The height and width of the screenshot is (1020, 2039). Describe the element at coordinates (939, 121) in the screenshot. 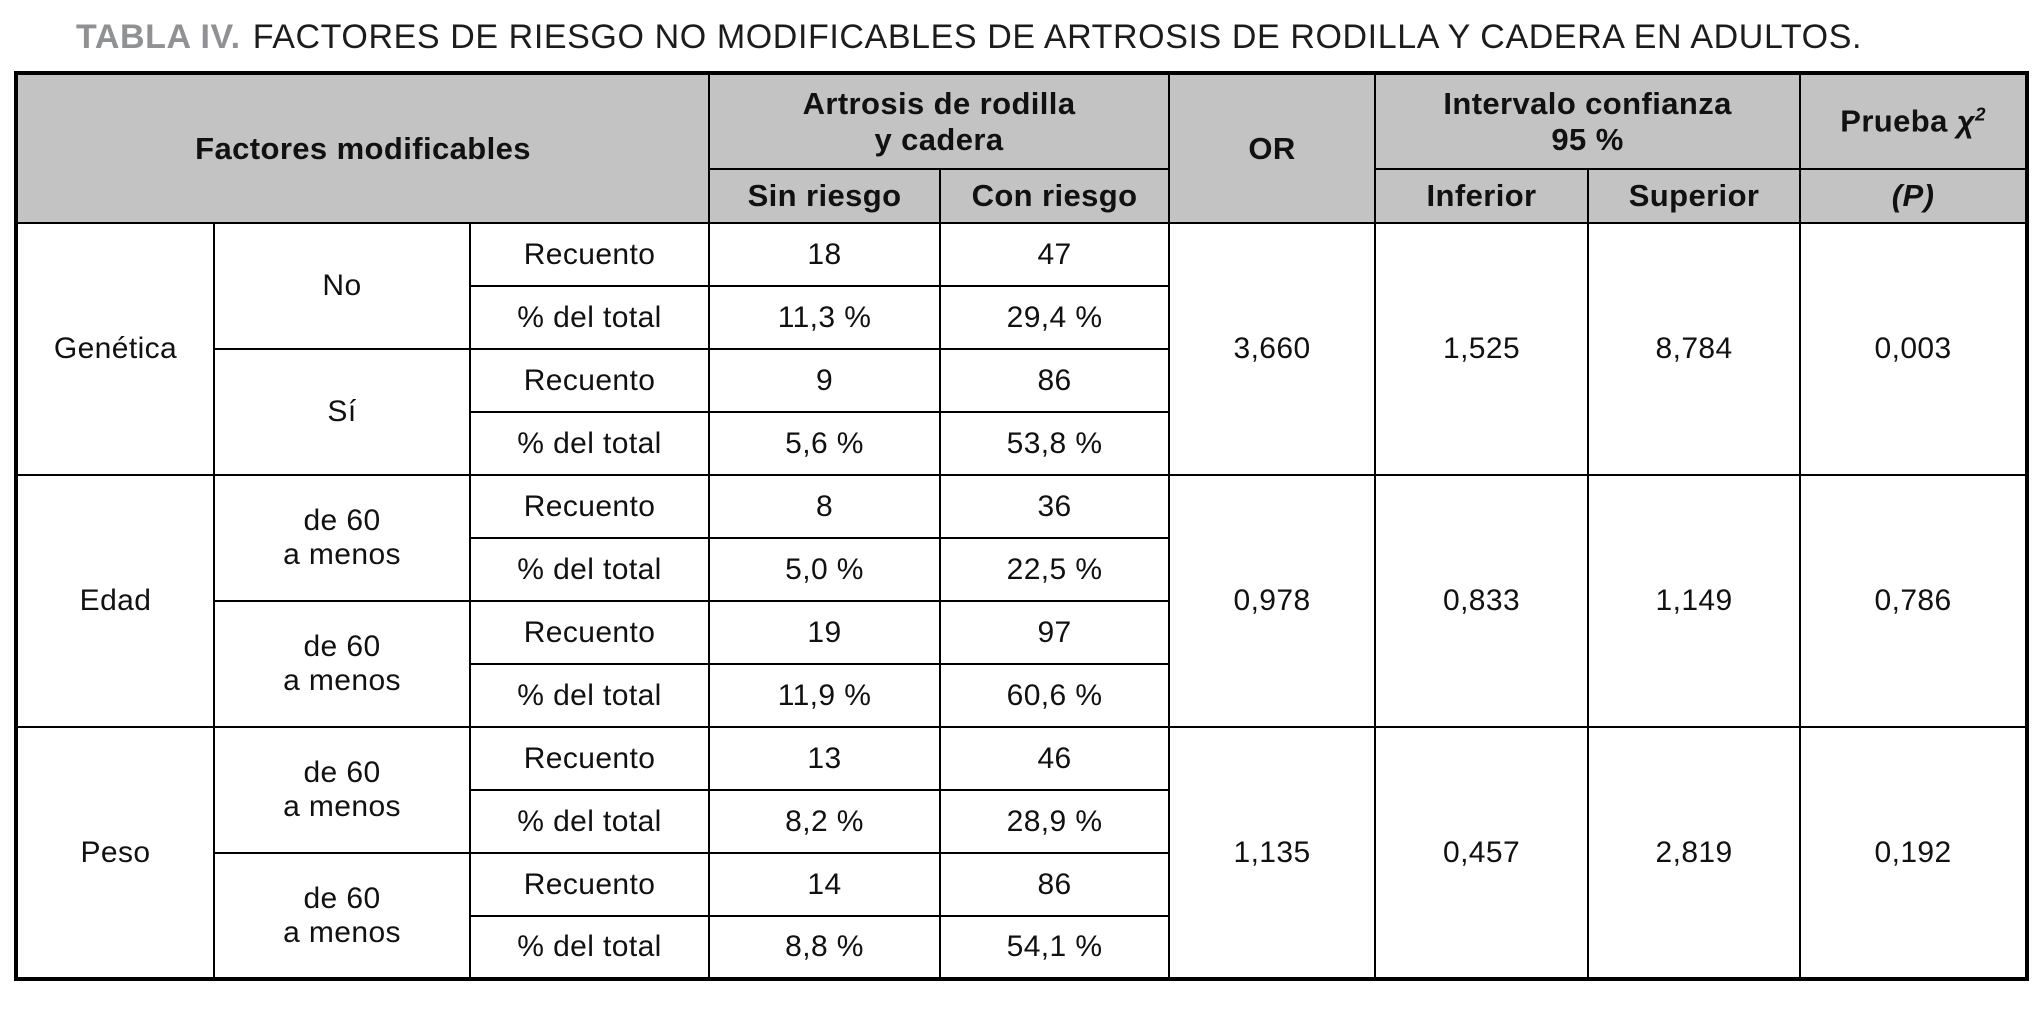

I see `header-artrosis-group: Artrosis de rodilla y cadera` at that location.